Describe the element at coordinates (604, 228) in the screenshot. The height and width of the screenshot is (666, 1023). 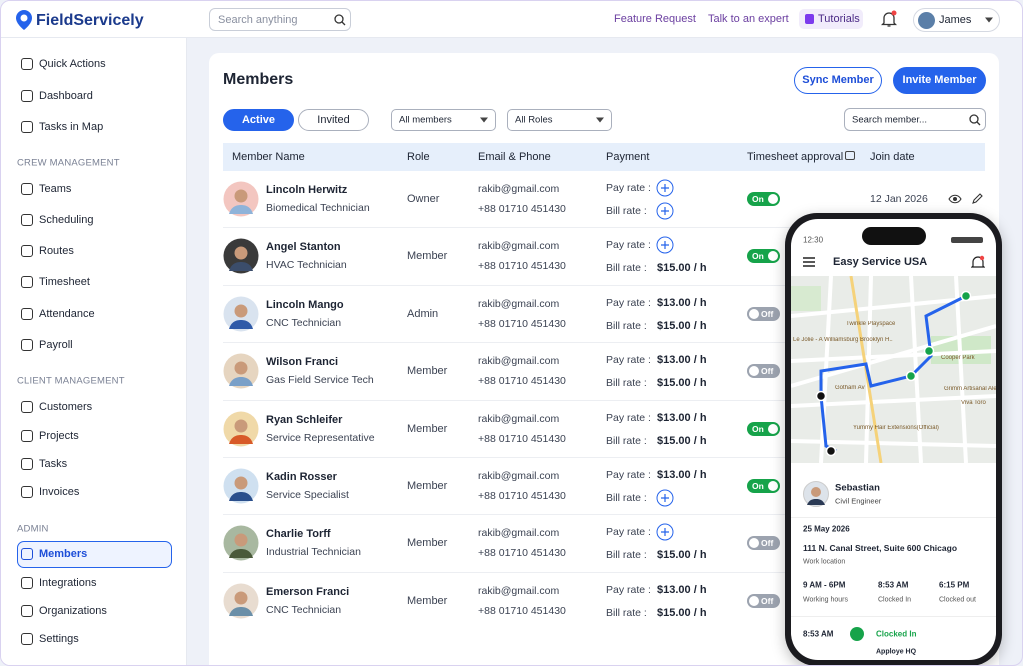
I see `row-divider` at that location.